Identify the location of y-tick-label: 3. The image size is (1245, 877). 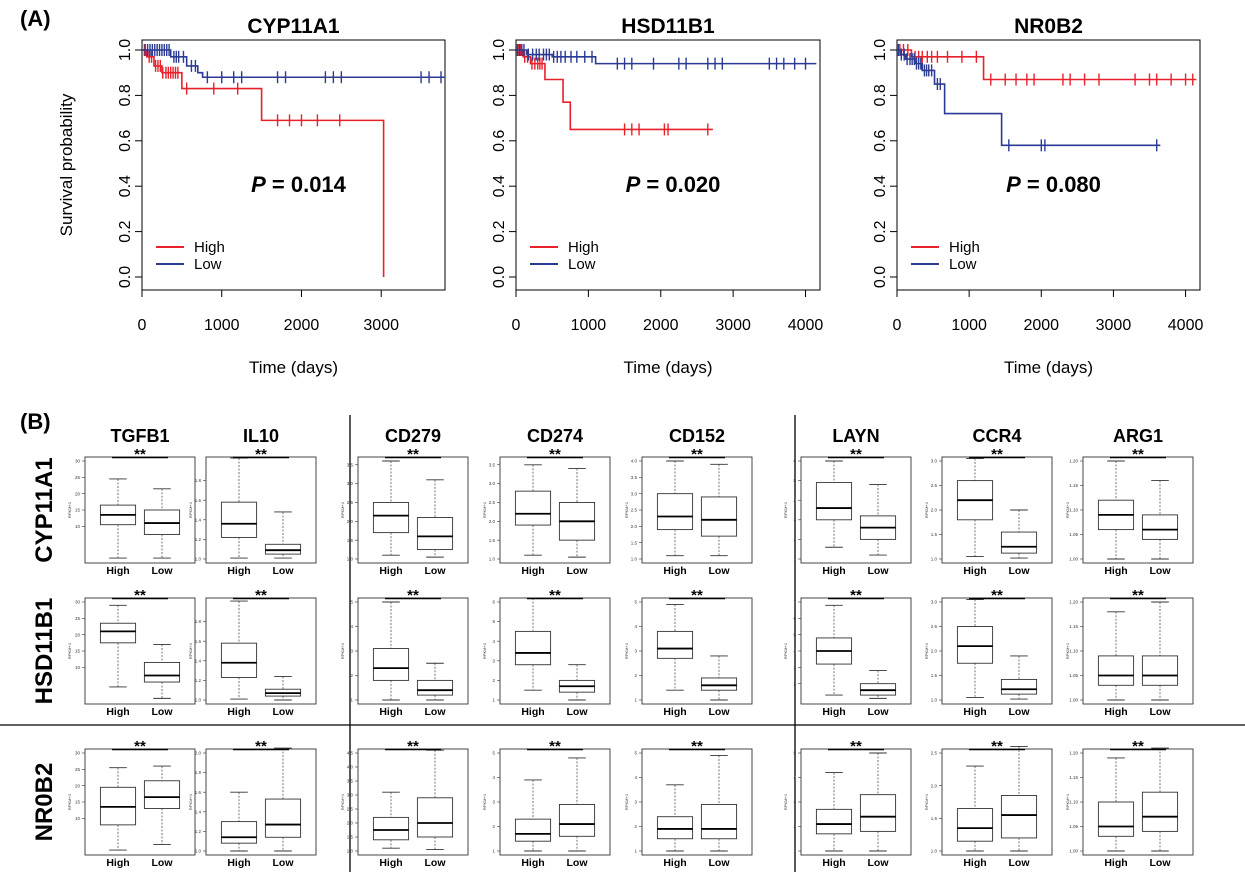
(794, 519).